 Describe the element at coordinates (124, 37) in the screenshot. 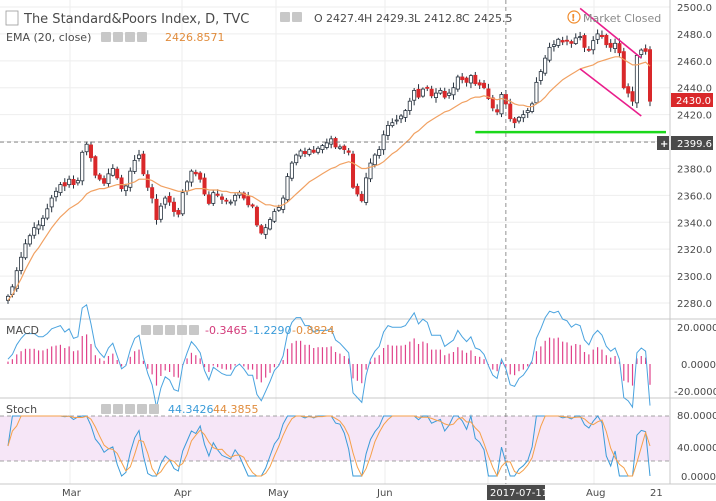

I see `legend-buttons-ema` at that location.